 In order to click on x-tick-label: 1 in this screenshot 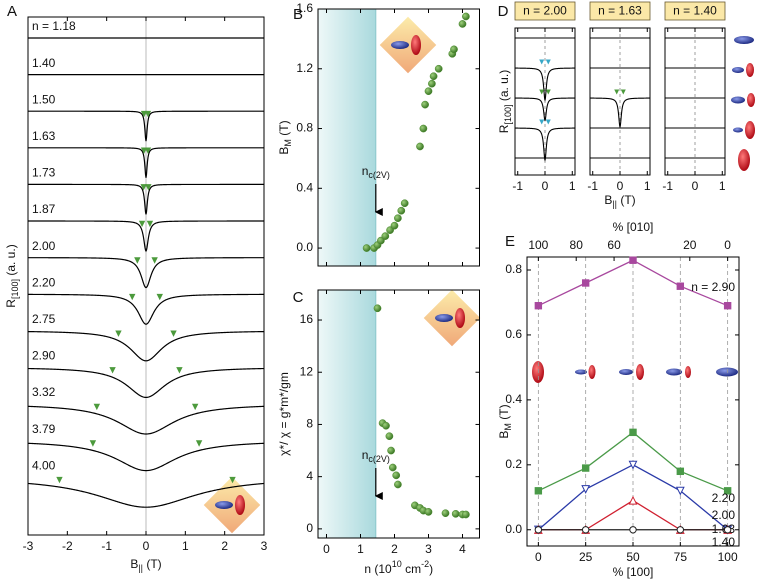, I will do `click(647, 186)`.